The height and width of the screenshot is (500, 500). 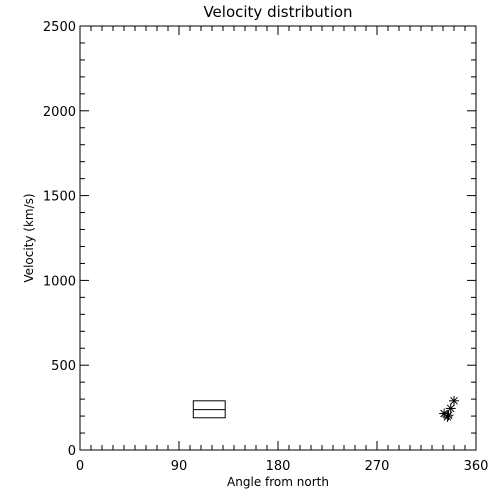 I want to click on x-tick-label: 270, so click(x=377, y=466).